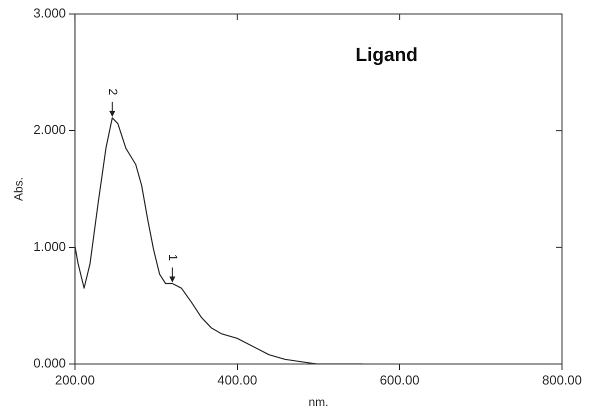 The height and width of the screenshot is (414, 594). I want to click on y-tick-label: 1.000, so click(49, 246).